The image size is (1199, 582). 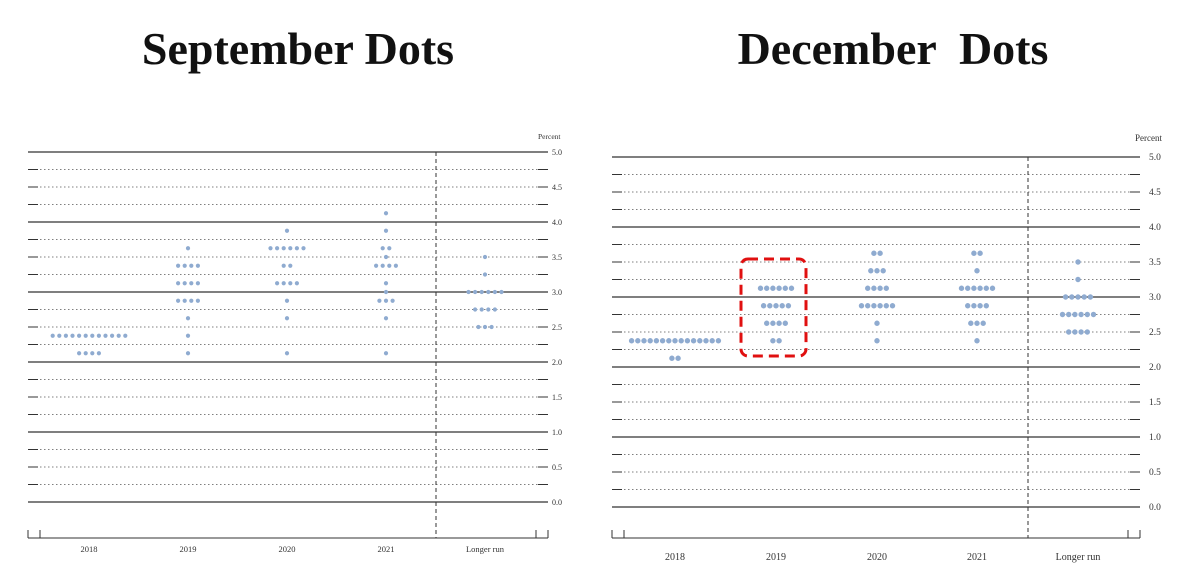 What do you see at coordinates (557, 502) in the screenshot?
I see `y-tick-label: 0.0` at bounding box center [557, 502].